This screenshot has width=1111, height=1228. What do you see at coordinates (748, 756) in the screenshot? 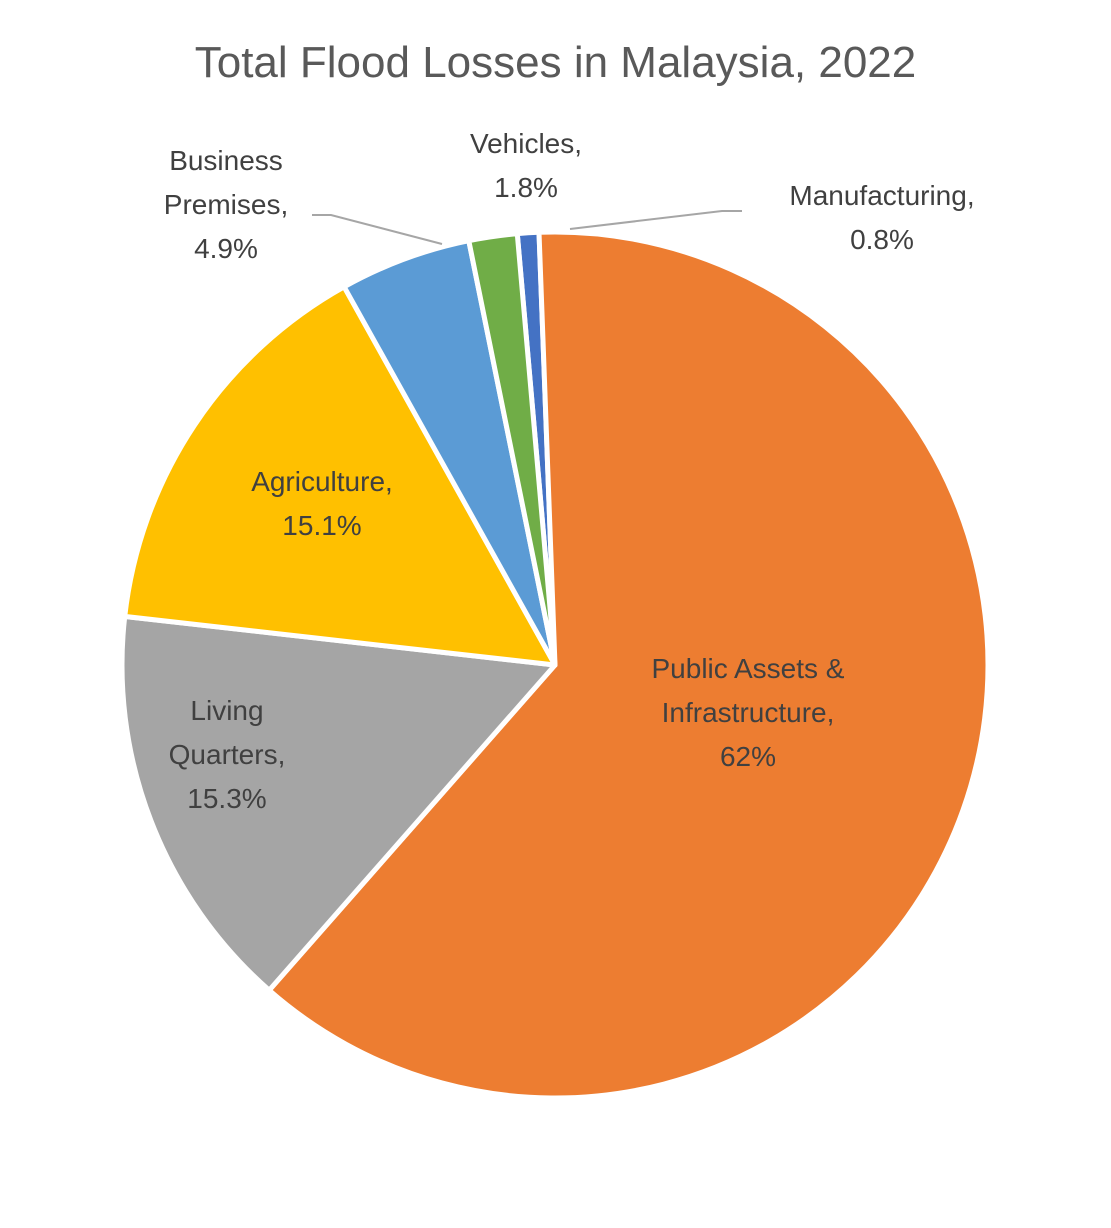
I see `data-label-value: 62%` at bounding box center [748, 756].